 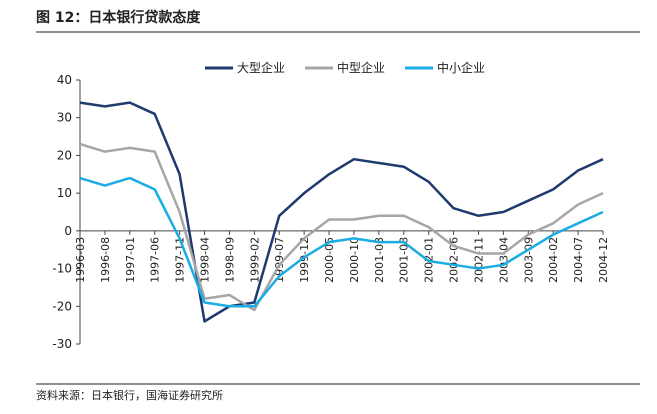 I want to click on y-tick-label: 40, so click(x=64, y=80).